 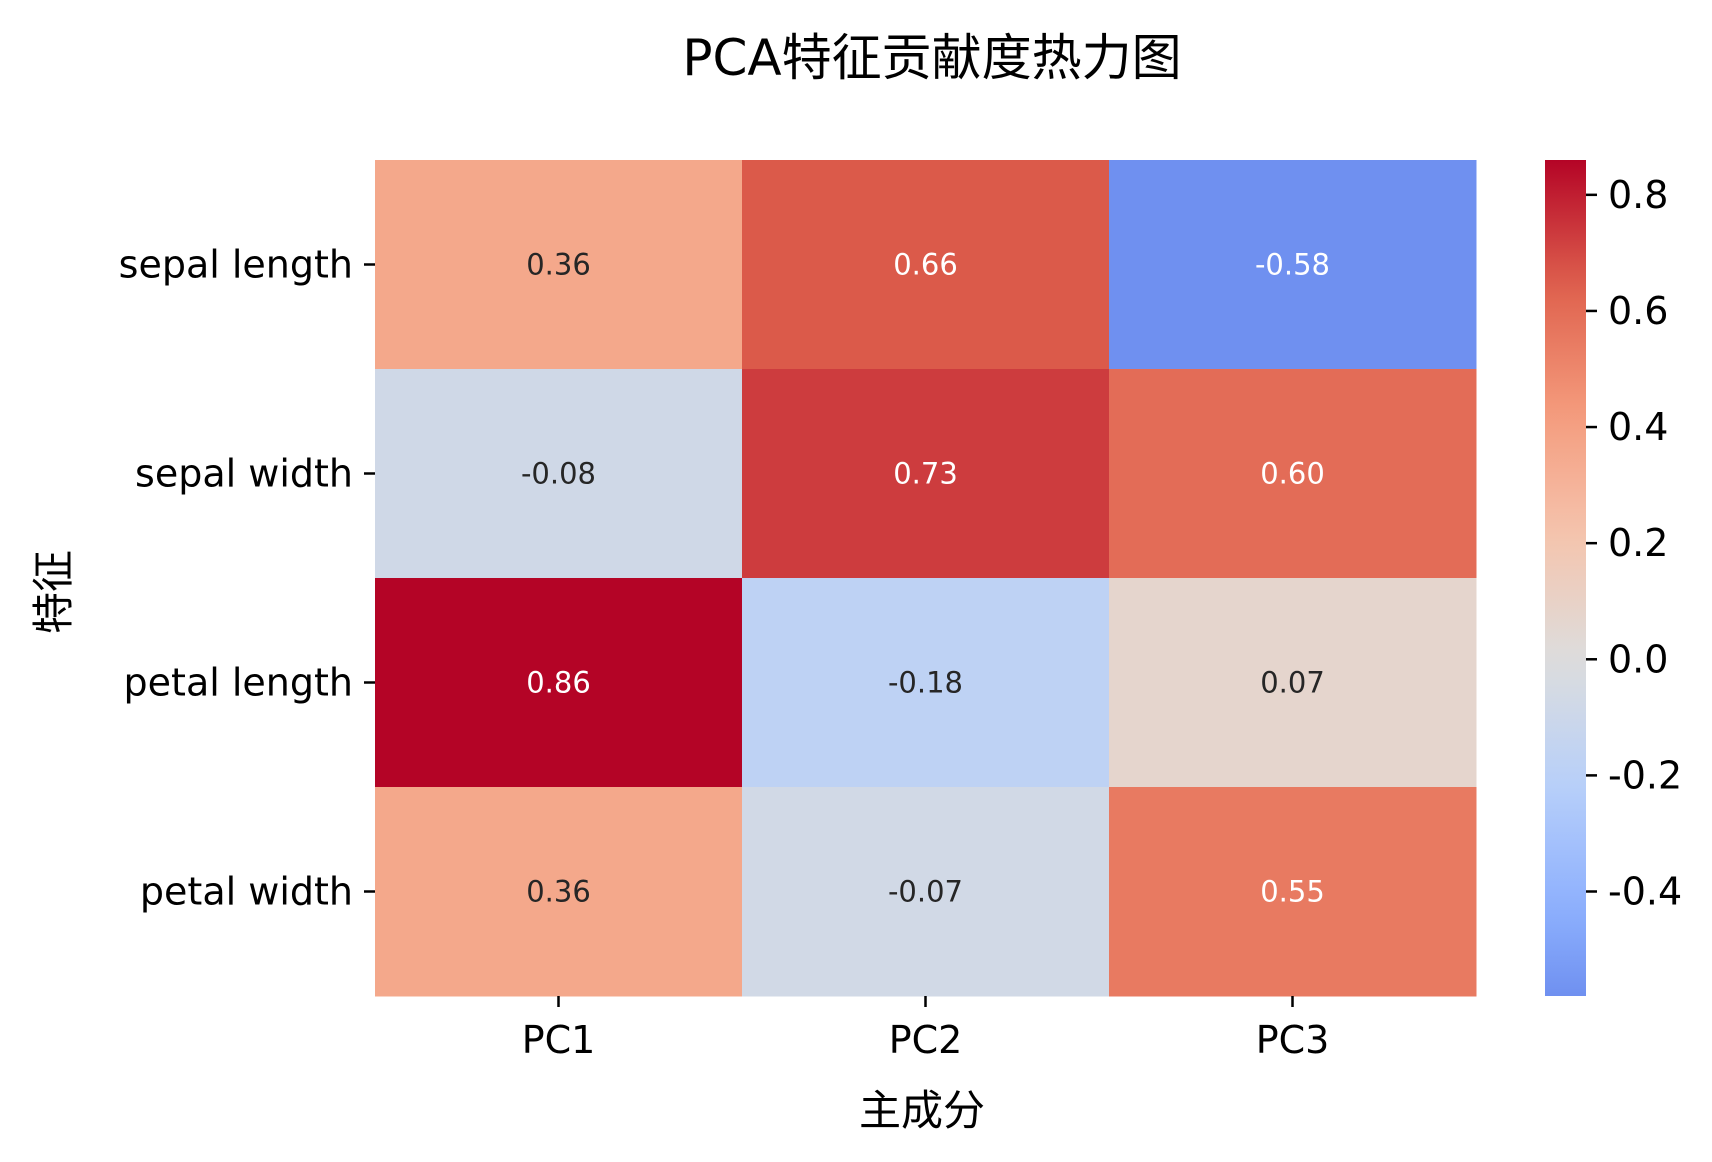 I want to click on cell-value-label: 0.55, so click(x=1292, y=892).